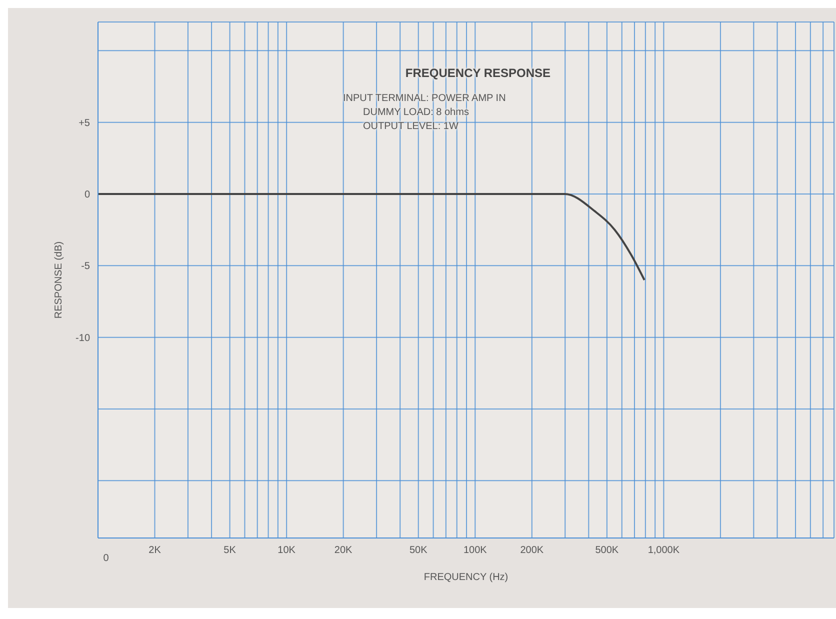 The width and height of the screenshot is (836, 619). Describe the element at coordinates (475, 550) in the screenshot. I see `x-tick-label: 100K` at that location.